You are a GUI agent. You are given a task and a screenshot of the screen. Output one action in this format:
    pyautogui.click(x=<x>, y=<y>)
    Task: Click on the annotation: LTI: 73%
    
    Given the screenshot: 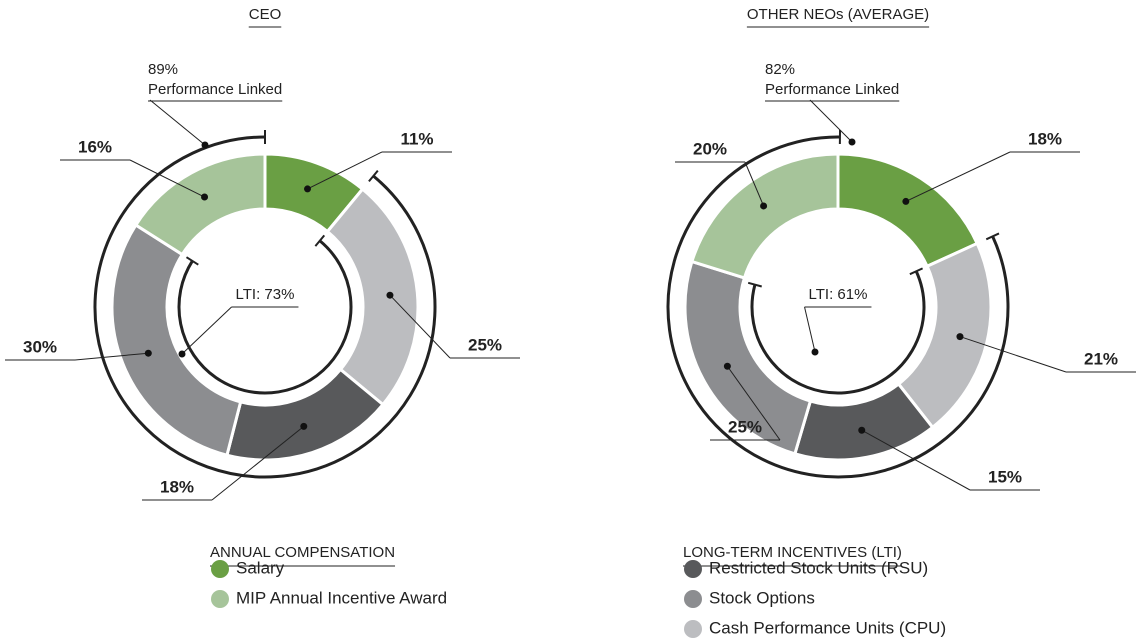 What is the action you would take?
    pyautogui.click(x=265, y=294)
    